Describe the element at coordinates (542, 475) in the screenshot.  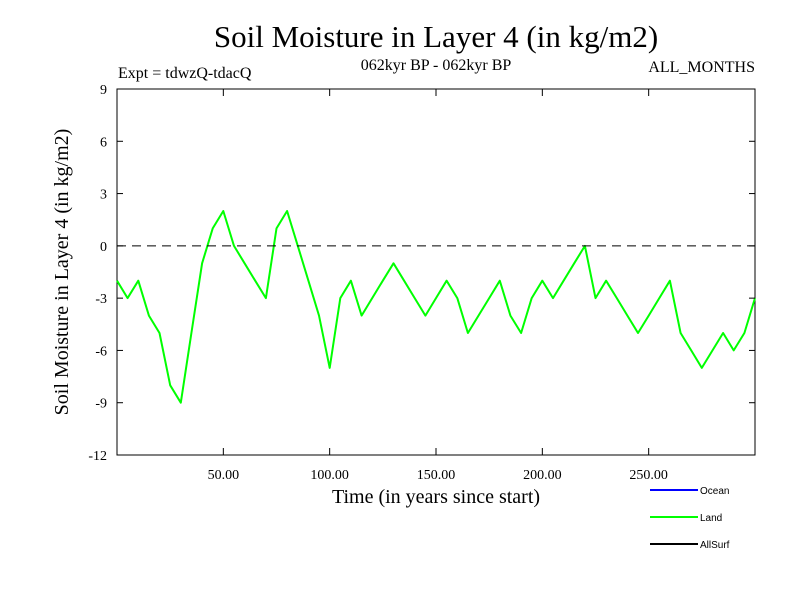
I see `x-tick-label: 200.00` at that location.